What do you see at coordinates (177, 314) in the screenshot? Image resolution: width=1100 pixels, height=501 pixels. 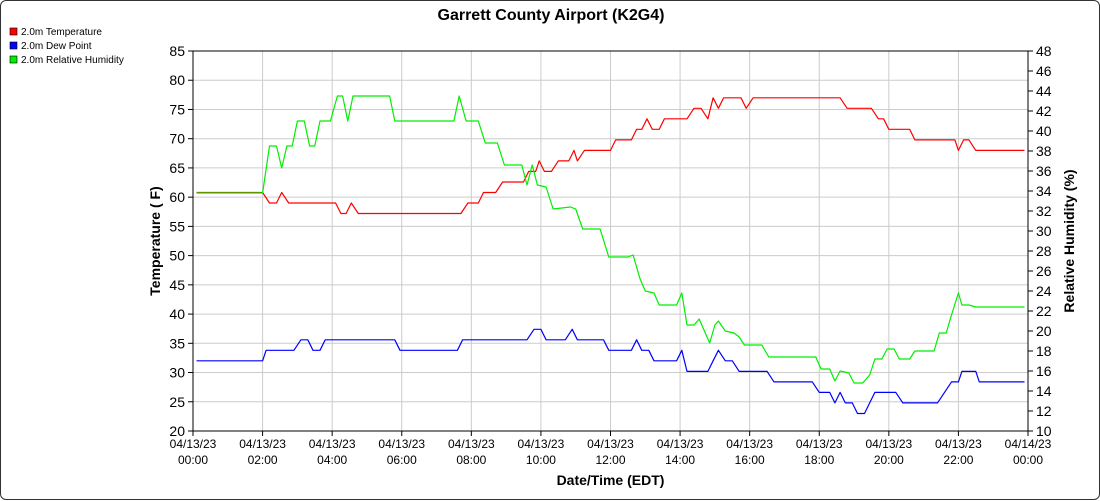 I see `left-tick-label: 40` at bounding box center [177, 314].